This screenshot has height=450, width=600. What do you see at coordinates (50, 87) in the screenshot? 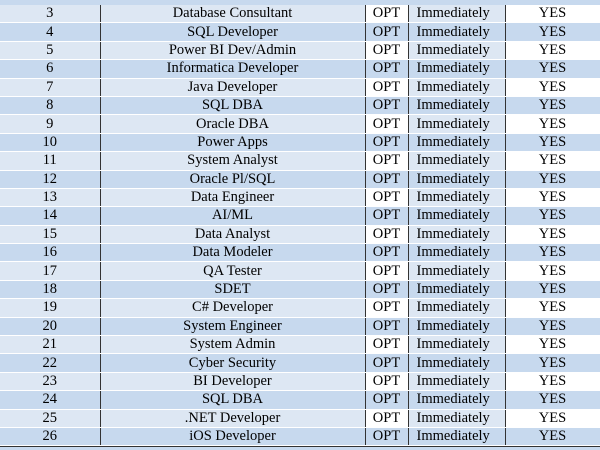
I see `row-number: 7` at bounding box center [50, 87].